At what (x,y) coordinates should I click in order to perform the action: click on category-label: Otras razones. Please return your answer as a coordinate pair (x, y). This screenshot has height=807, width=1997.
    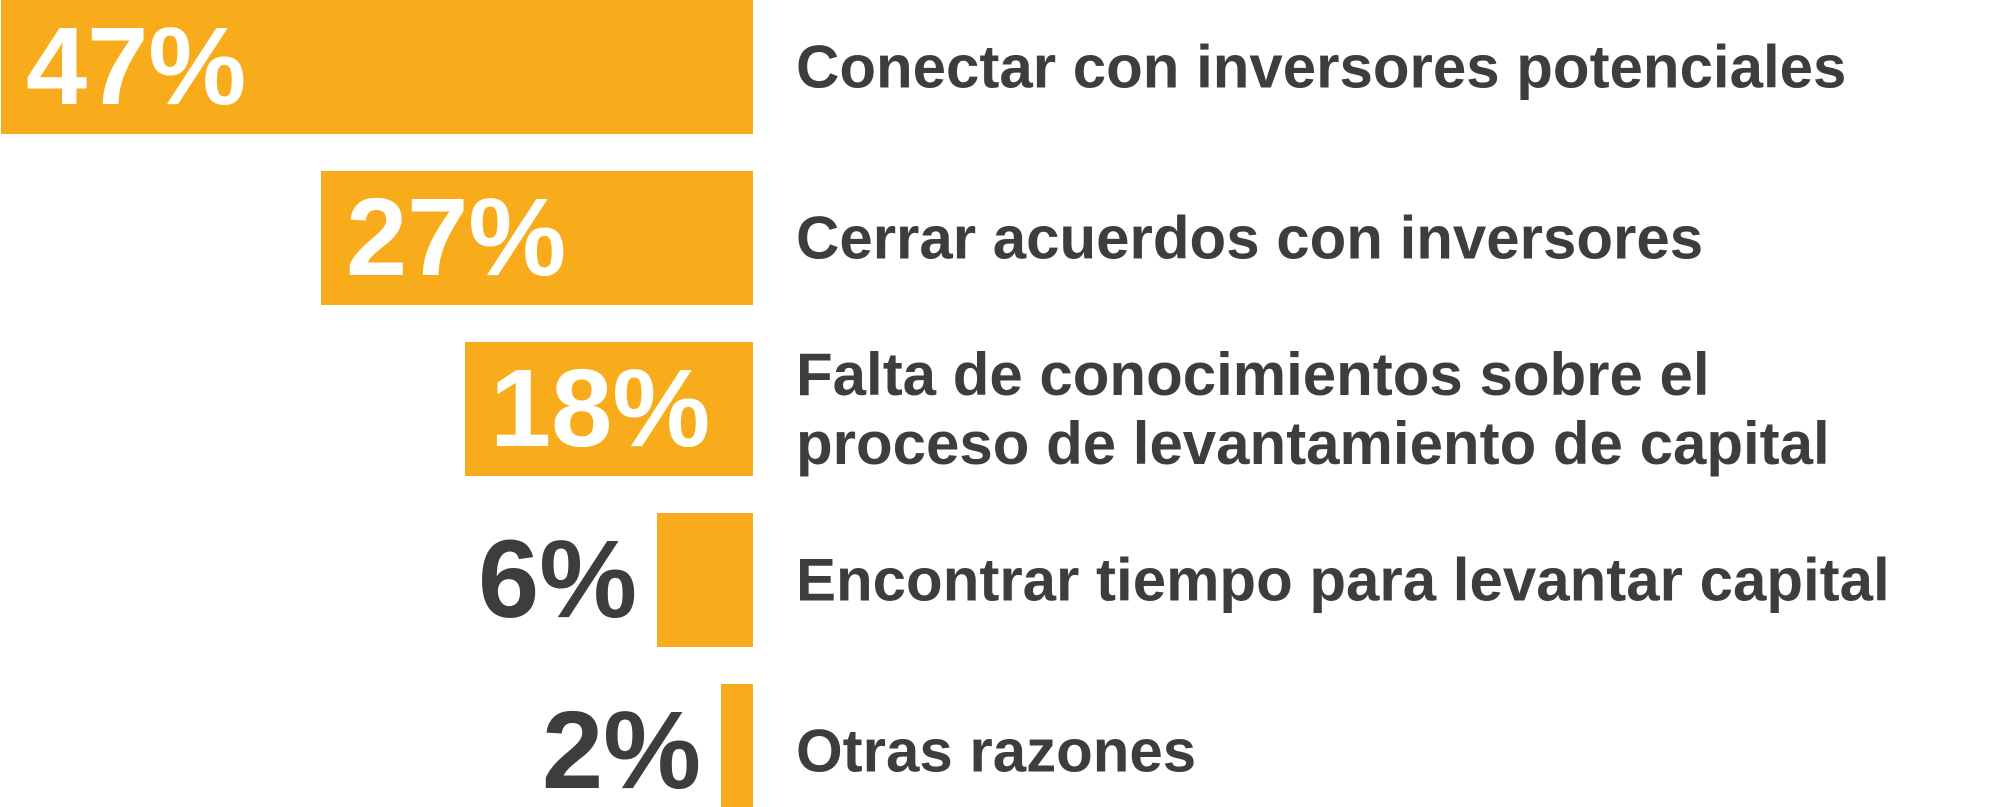
    Looking at the image, I should click on (996, 751).